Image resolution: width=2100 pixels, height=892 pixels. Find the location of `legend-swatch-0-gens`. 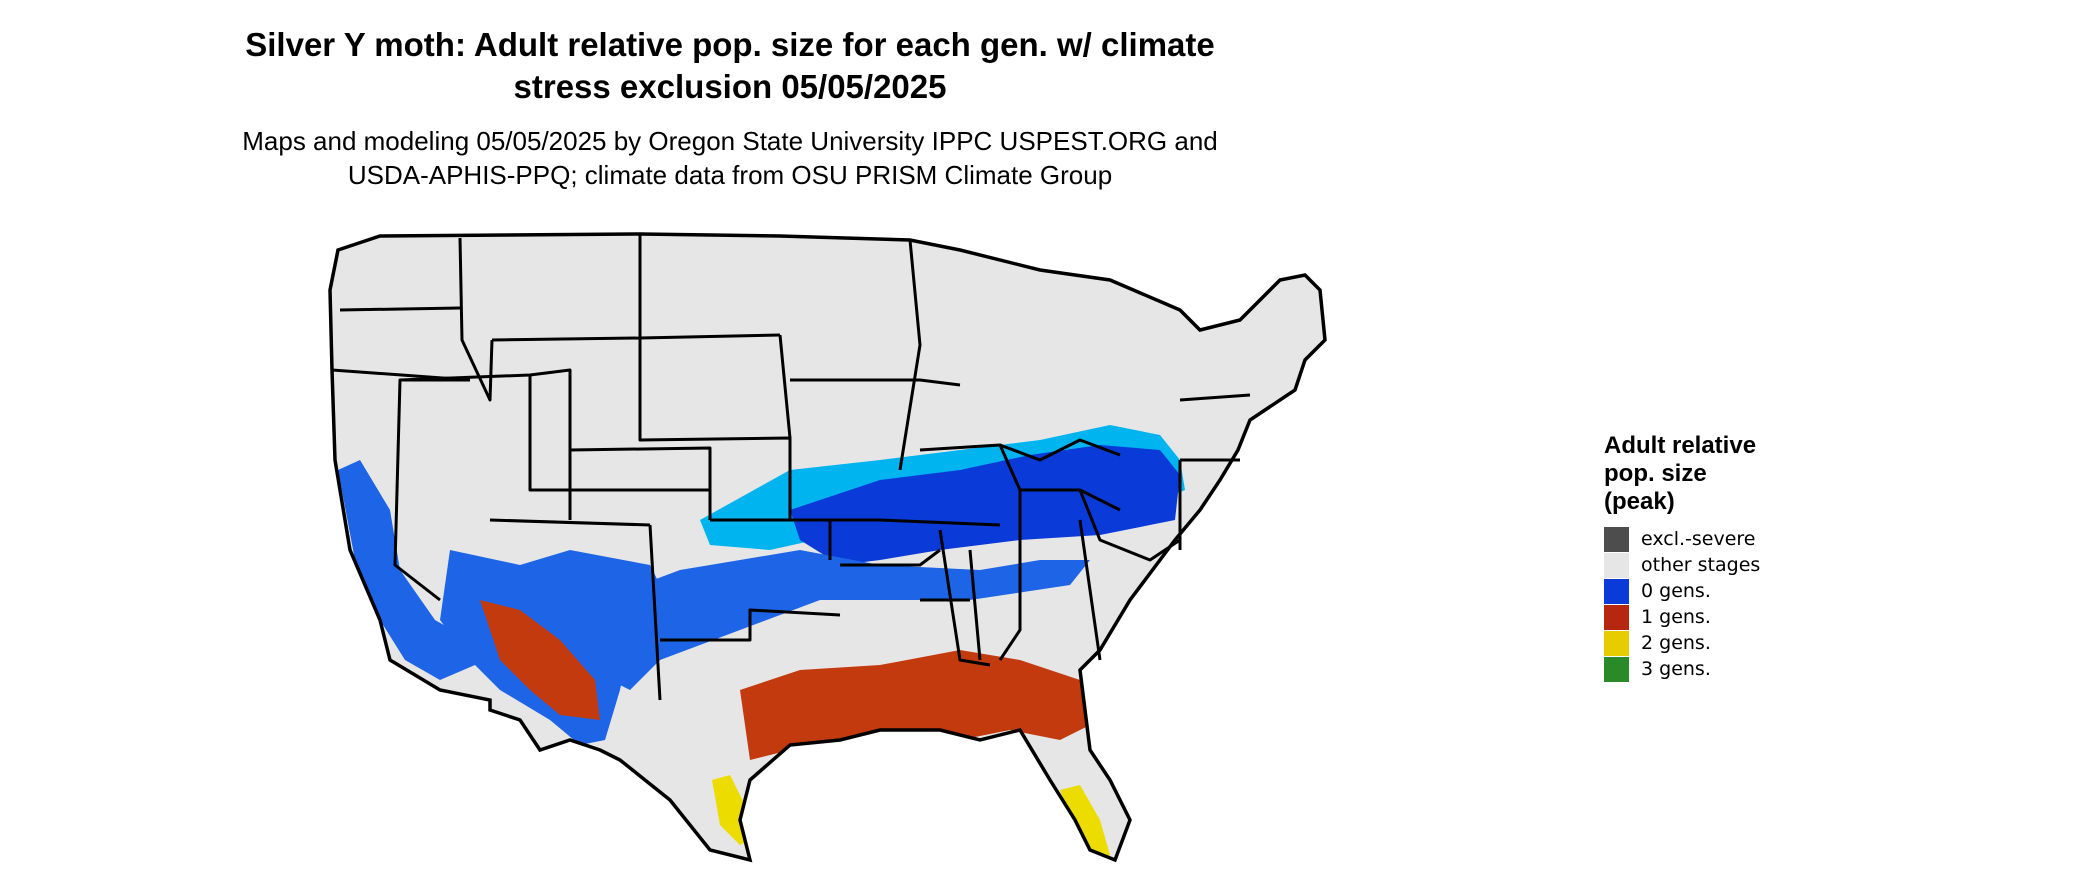

legend-swatch-0-gens is located at coordinates (1616, 591).